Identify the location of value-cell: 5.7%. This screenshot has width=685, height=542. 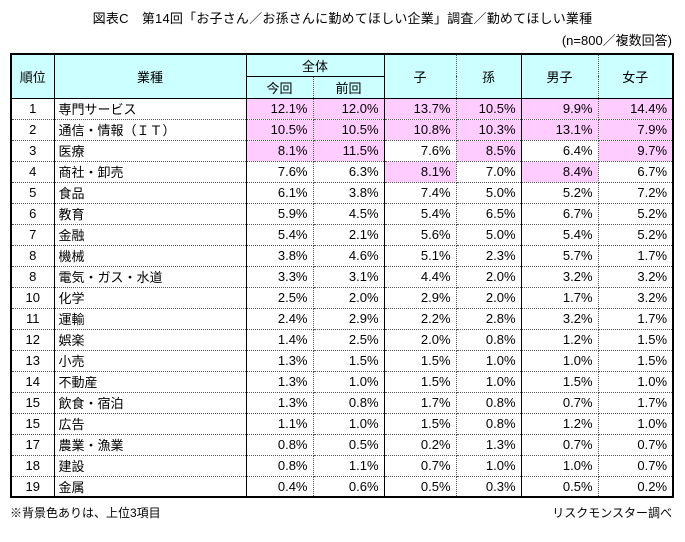
(560, 256).